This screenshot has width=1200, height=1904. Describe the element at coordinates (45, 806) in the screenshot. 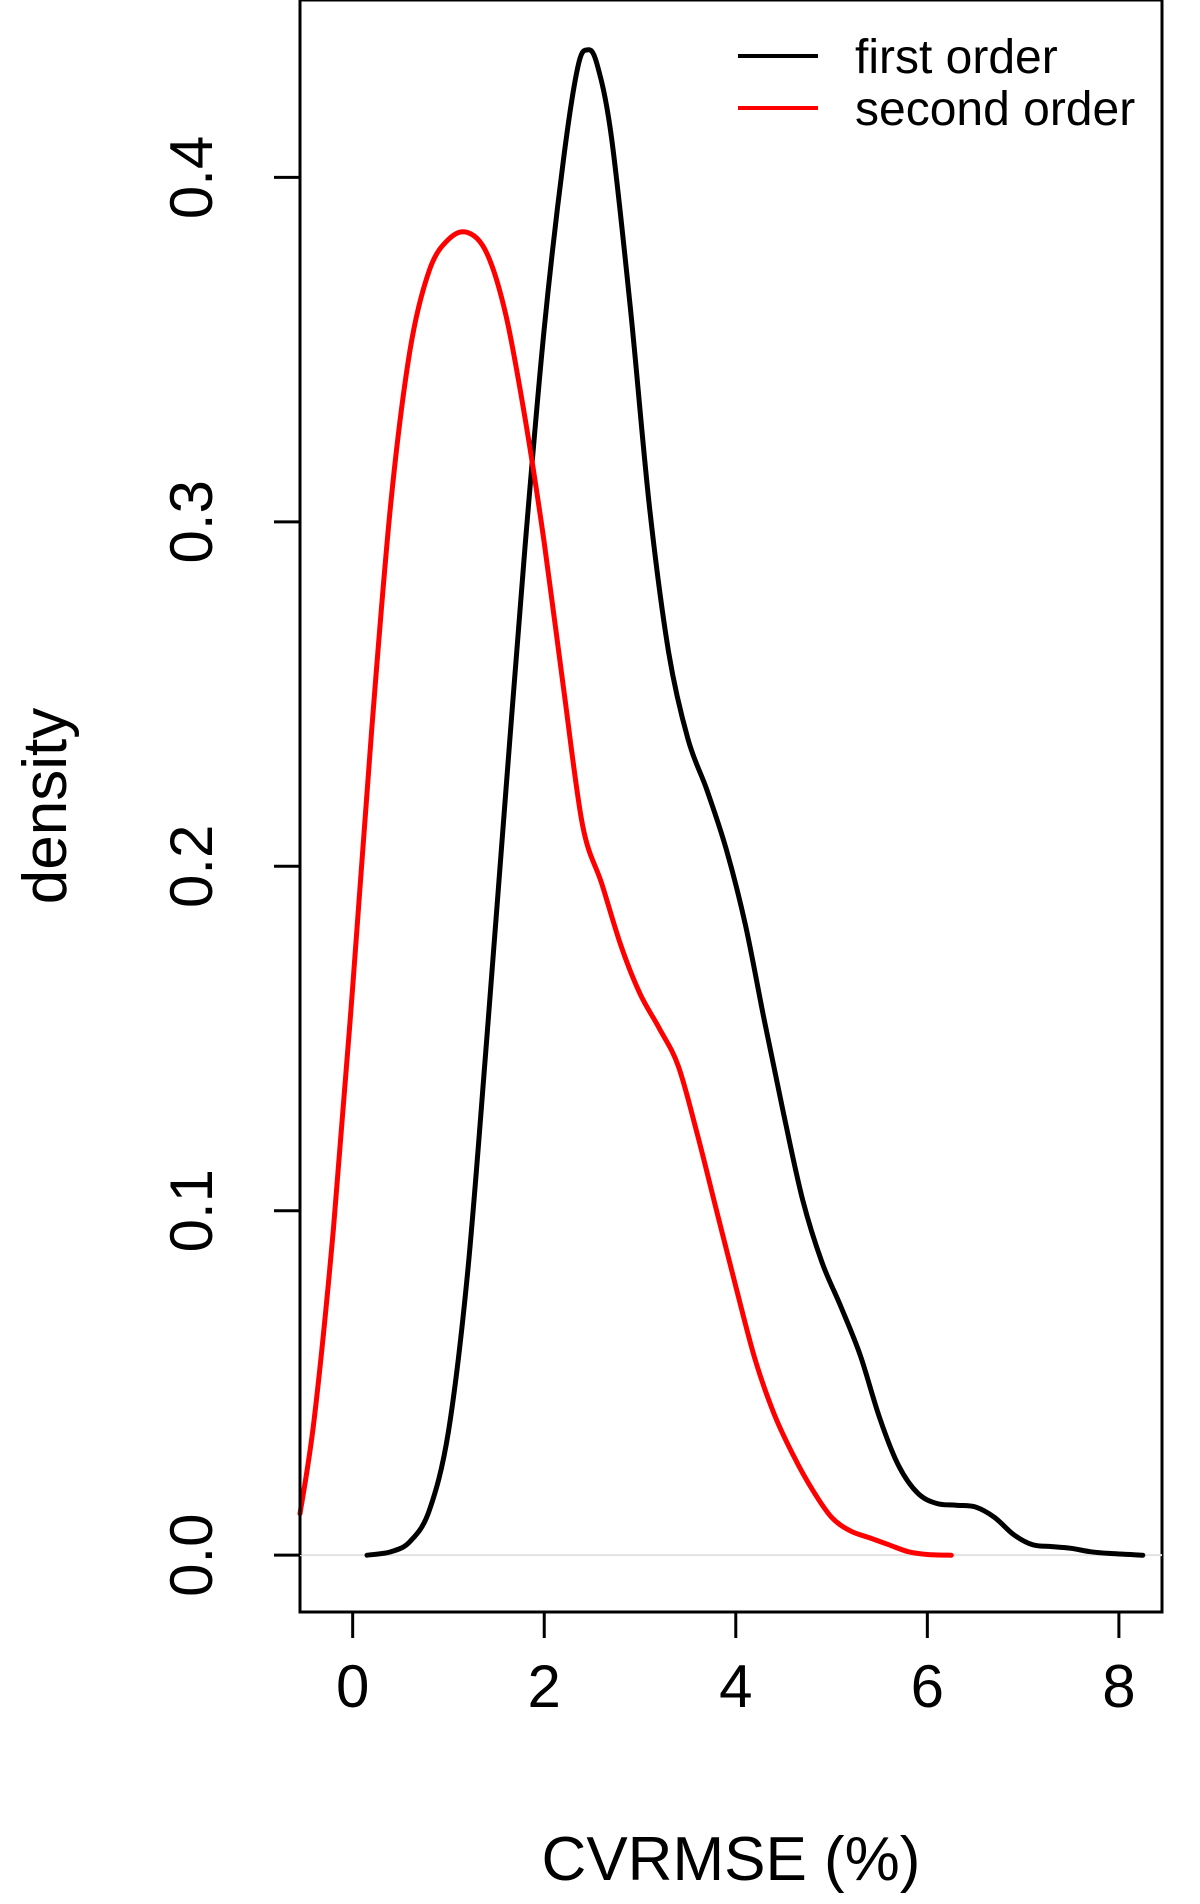

I see `y-axis-title: density` at that location.